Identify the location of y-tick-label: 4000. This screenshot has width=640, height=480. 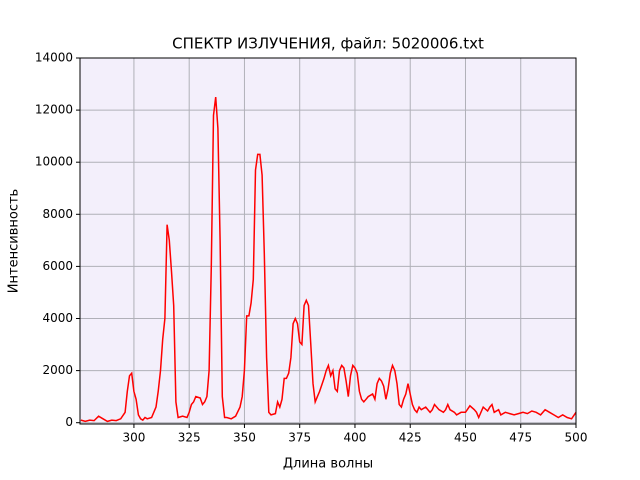
(57, 318).